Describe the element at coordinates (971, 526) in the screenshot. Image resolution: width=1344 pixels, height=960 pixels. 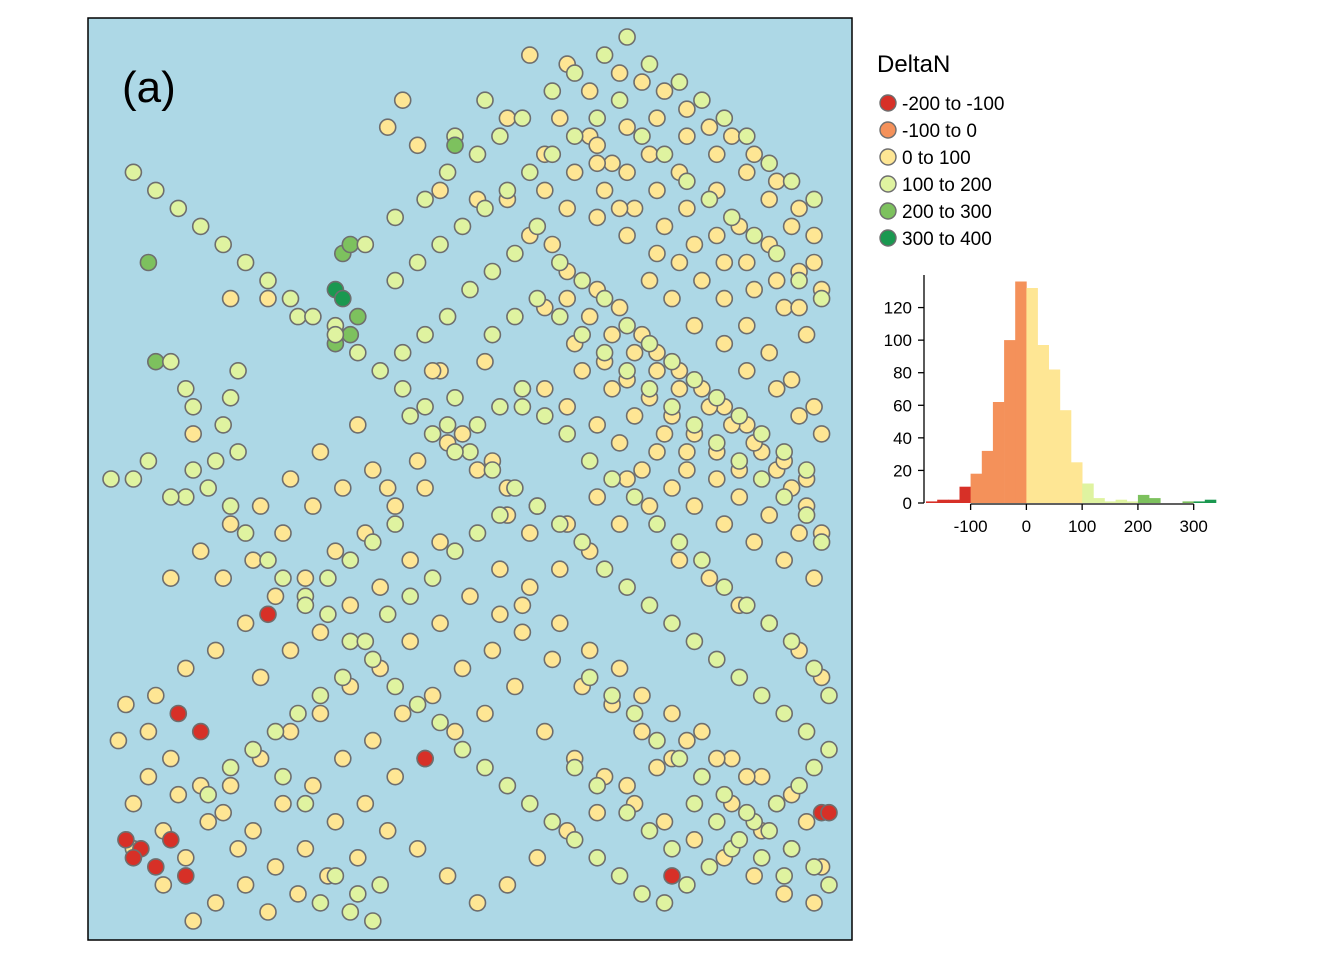
I see `x-tick-label: -100` at that location.